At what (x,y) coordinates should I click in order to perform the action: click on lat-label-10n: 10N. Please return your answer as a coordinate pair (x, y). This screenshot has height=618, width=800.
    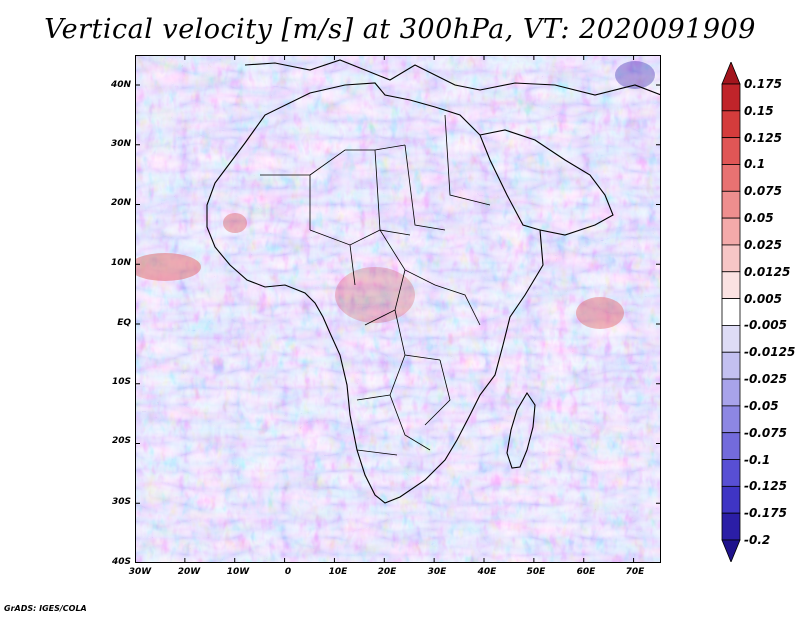
    Looking at the image, I should click on (120, 263).